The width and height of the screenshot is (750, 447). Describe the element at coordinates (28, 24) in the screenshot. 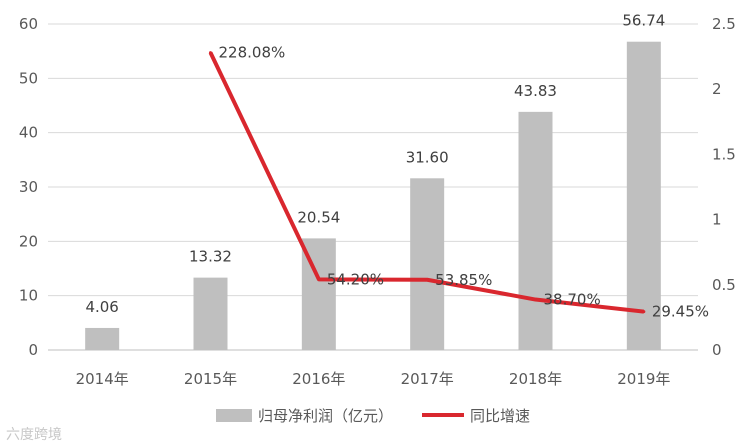

I see `left-tick-label: 60` at that location.